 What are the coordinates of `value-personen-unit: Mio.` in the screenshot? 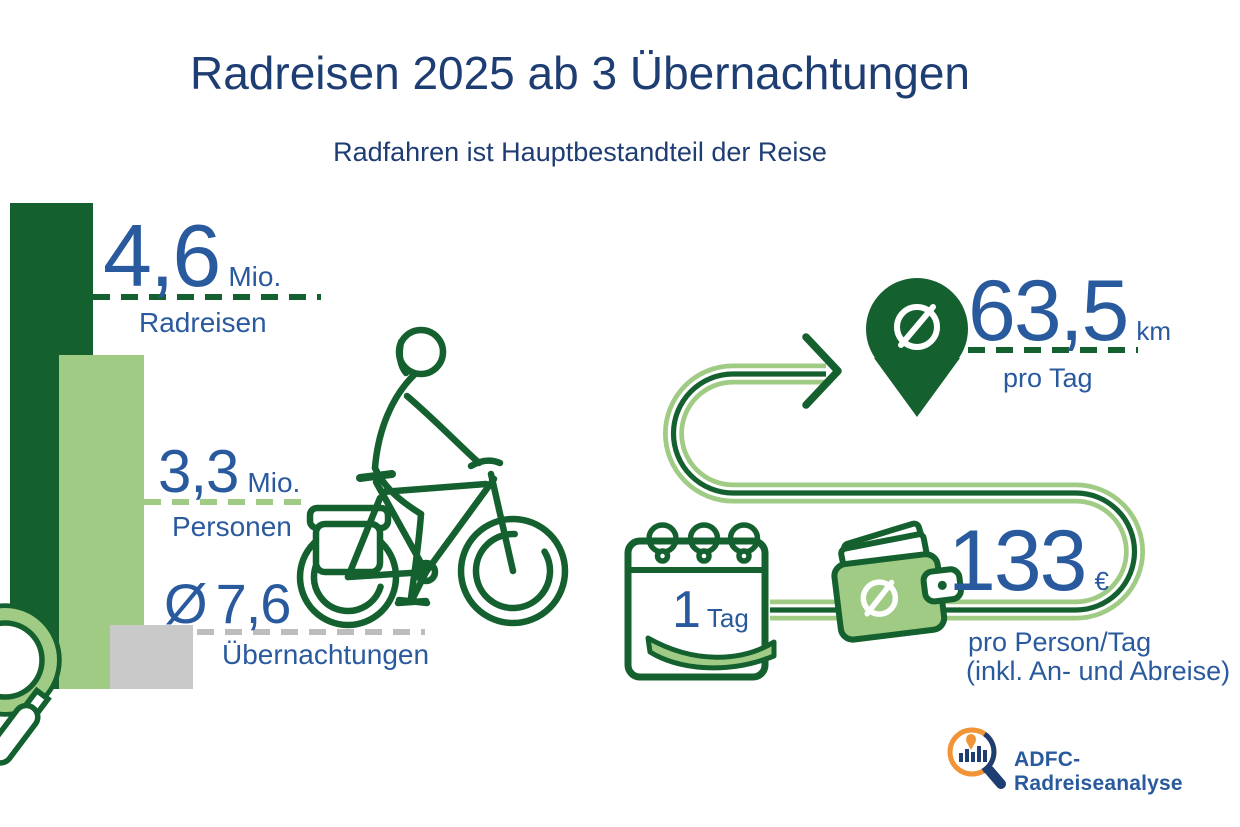 It's located at (274, 482).